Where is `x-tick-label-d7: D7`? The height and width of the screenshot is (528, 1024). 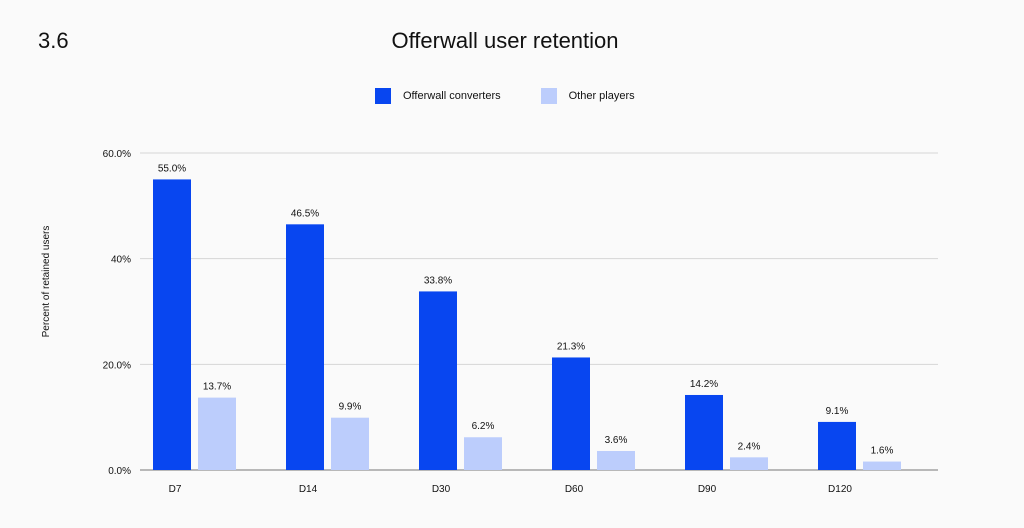
x-tick-label-d7: D7 is located at coordinates (175, 489).